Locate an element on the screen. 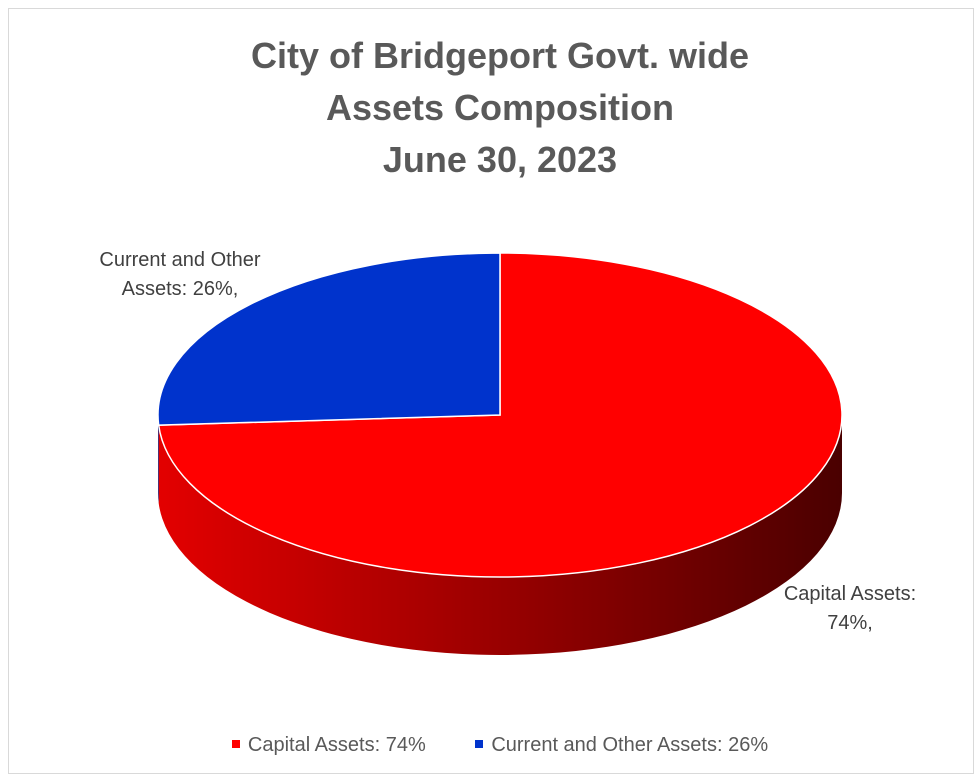 The image size is (980, 780). data-label-current-line-1: Current and Other is located at coordinates (180, 260).